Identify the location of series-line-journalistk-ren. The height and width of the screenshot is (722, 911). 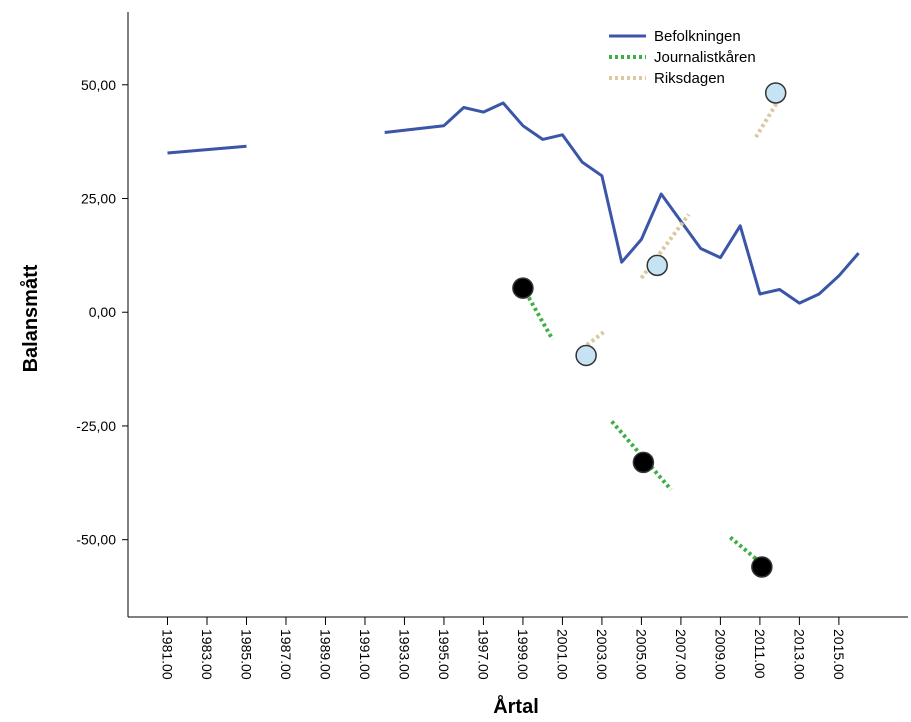
(538, 313).